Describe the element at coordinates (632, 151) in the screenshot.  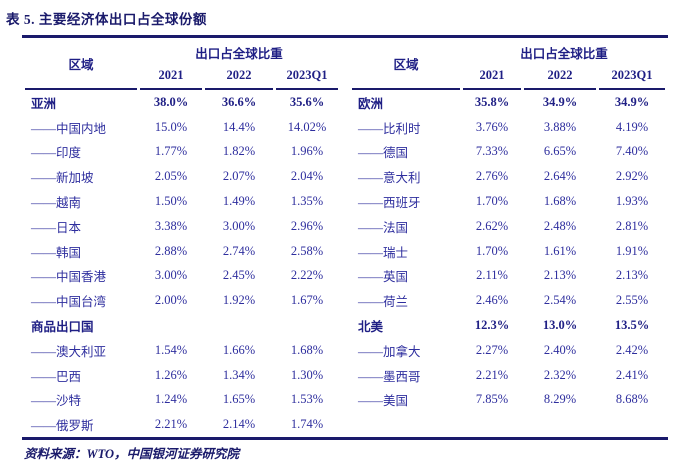
I see `value-cell: 7.40%` at that location.